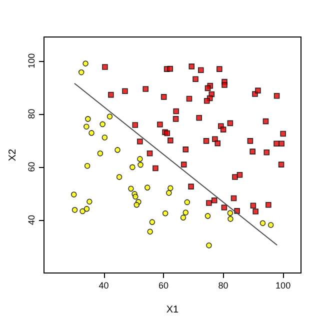  Describe the element at coordinates (13, 155) in the screenshot. I see `y-axis-title: X2` at that location.